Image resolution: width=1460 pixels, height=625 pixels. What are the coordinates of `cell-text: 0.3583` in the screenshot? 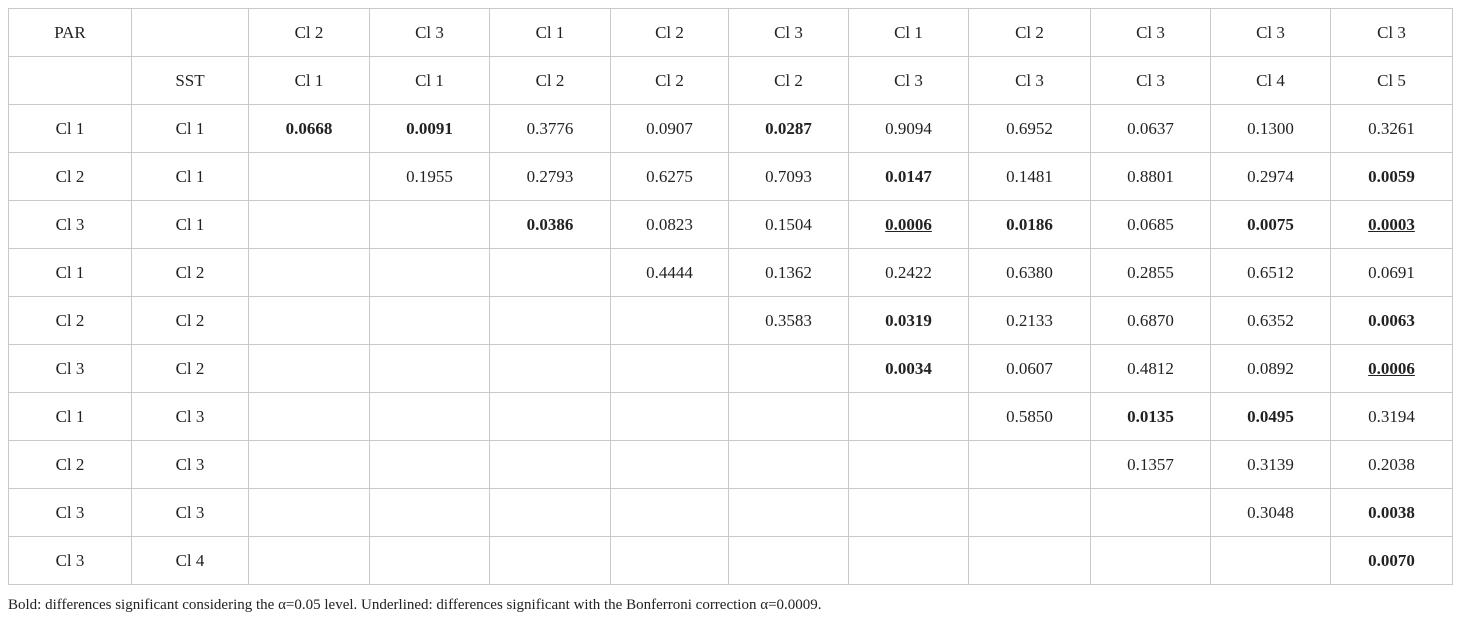 It's located at (788, 320).